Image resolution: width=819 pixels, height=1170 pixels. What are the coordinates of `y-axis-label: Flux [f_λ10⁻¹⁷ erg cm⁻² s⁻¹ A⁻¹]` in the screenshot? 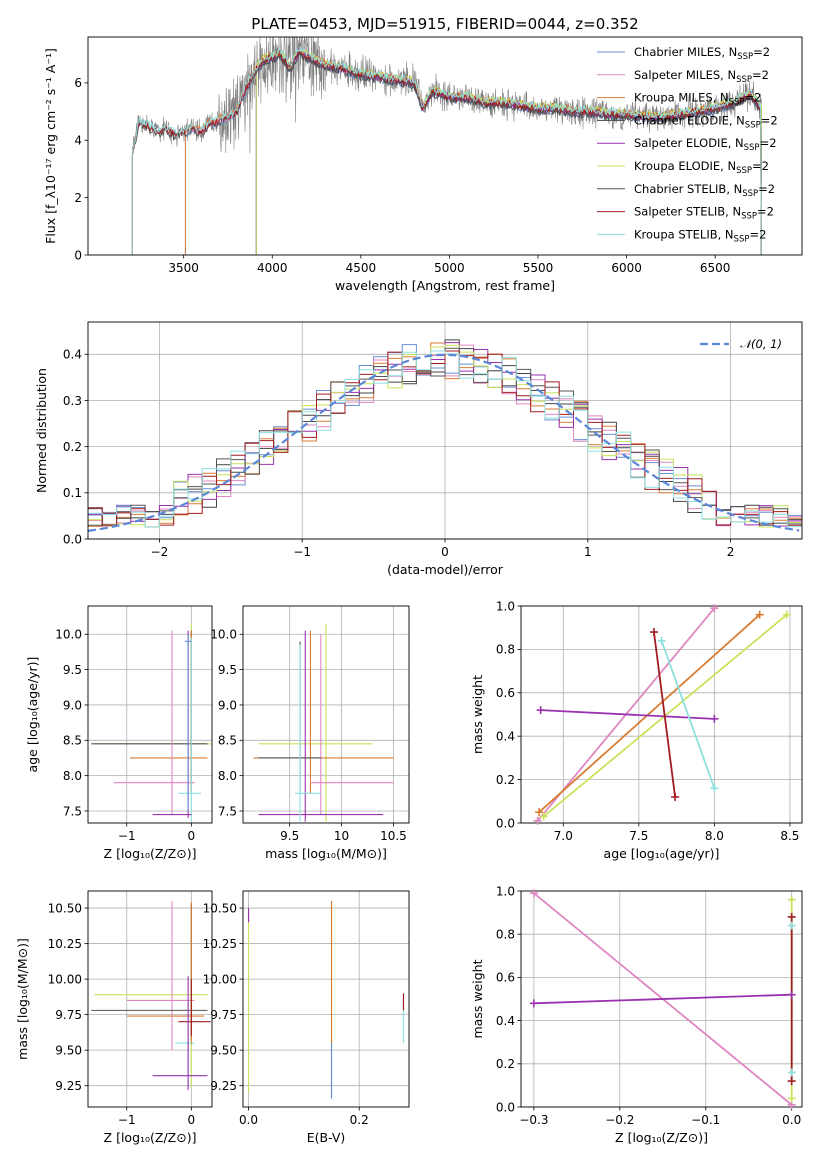 It's located at (50, 146).